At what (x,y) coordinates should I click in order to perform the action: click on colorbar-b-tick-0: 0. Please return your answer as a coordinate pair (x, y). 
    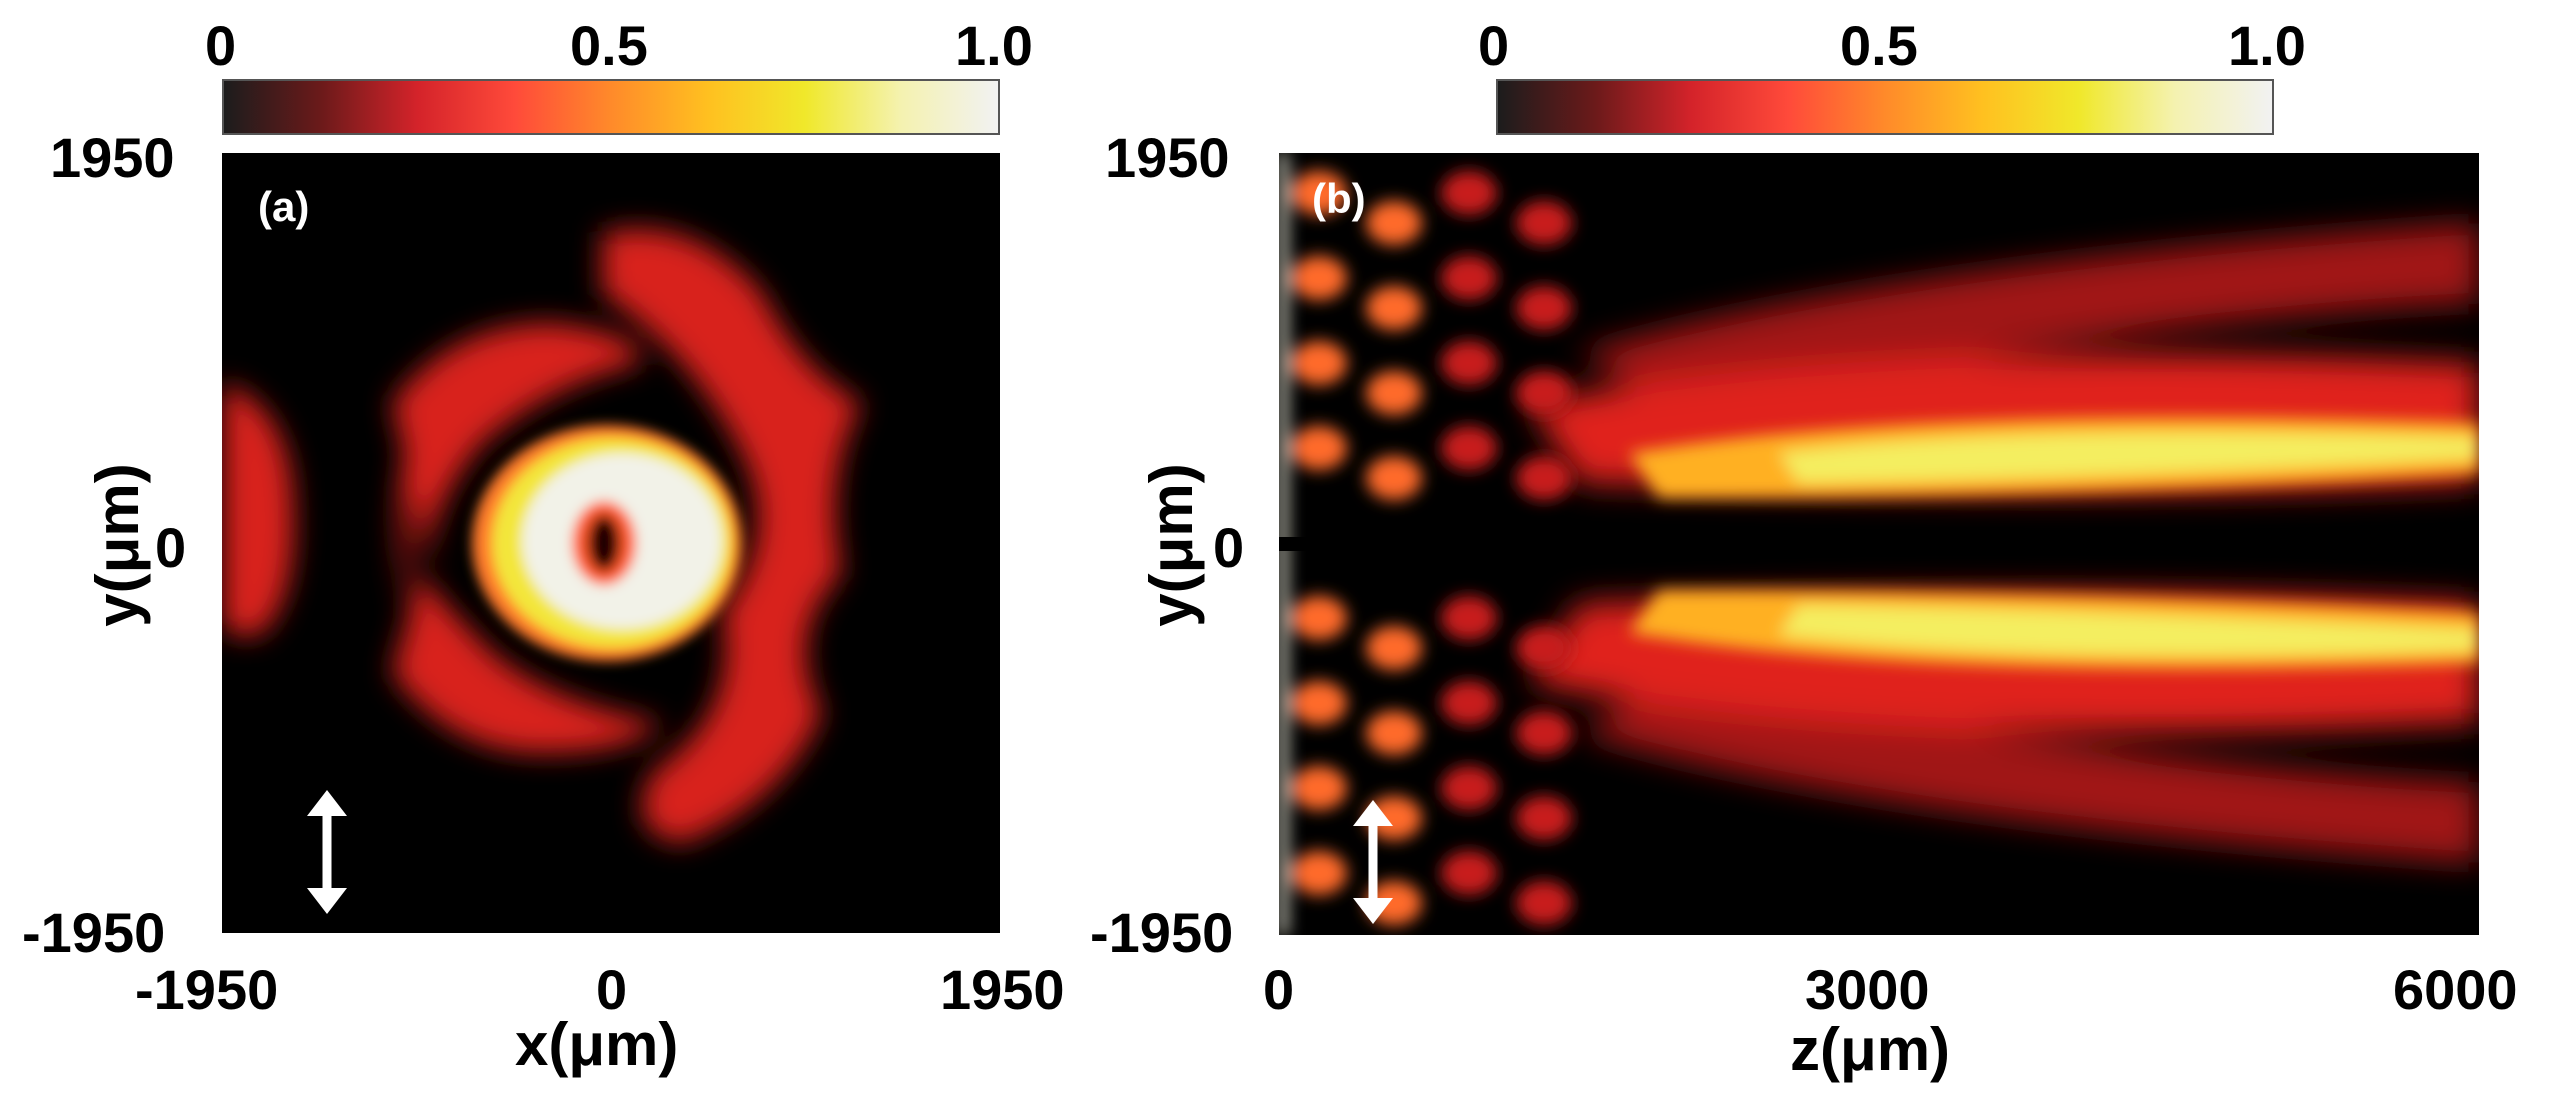
    Looking at the image, I should click on (1494, 45).